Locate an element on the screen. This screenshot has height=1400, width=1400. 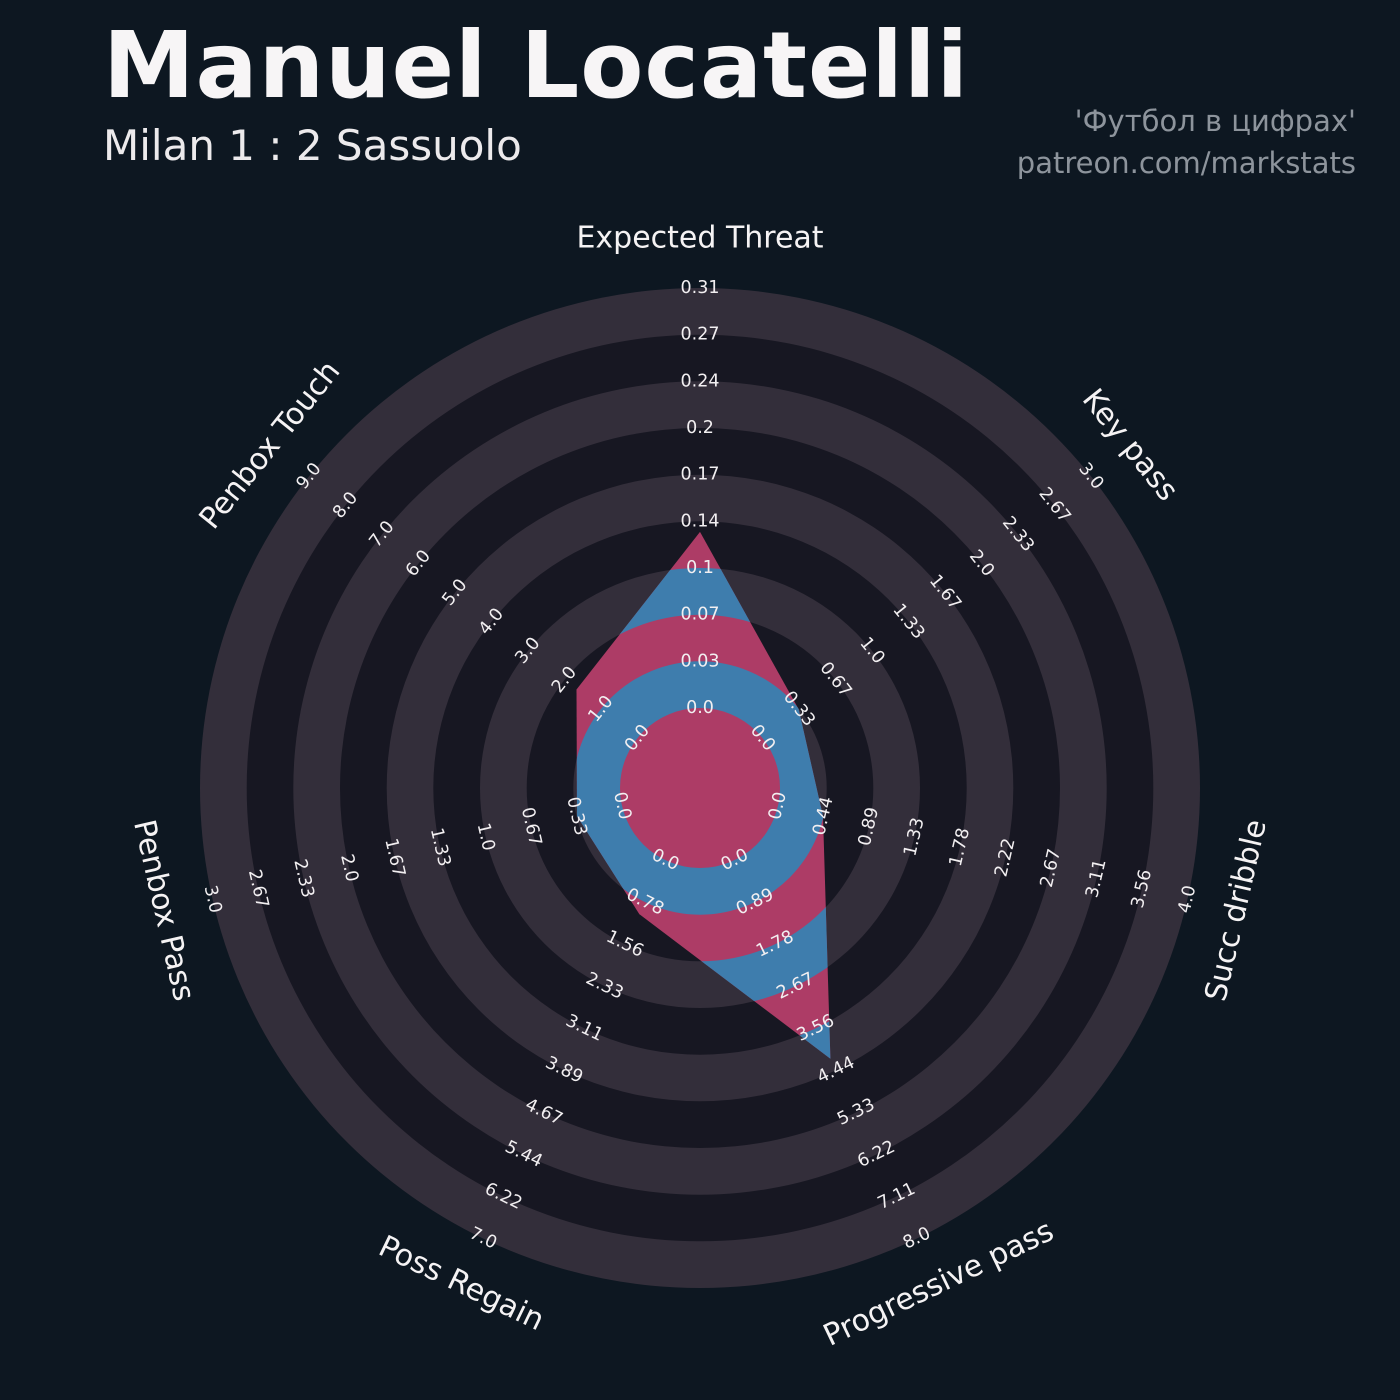
radar-polygon-bands is located at coordinates (703, 795).